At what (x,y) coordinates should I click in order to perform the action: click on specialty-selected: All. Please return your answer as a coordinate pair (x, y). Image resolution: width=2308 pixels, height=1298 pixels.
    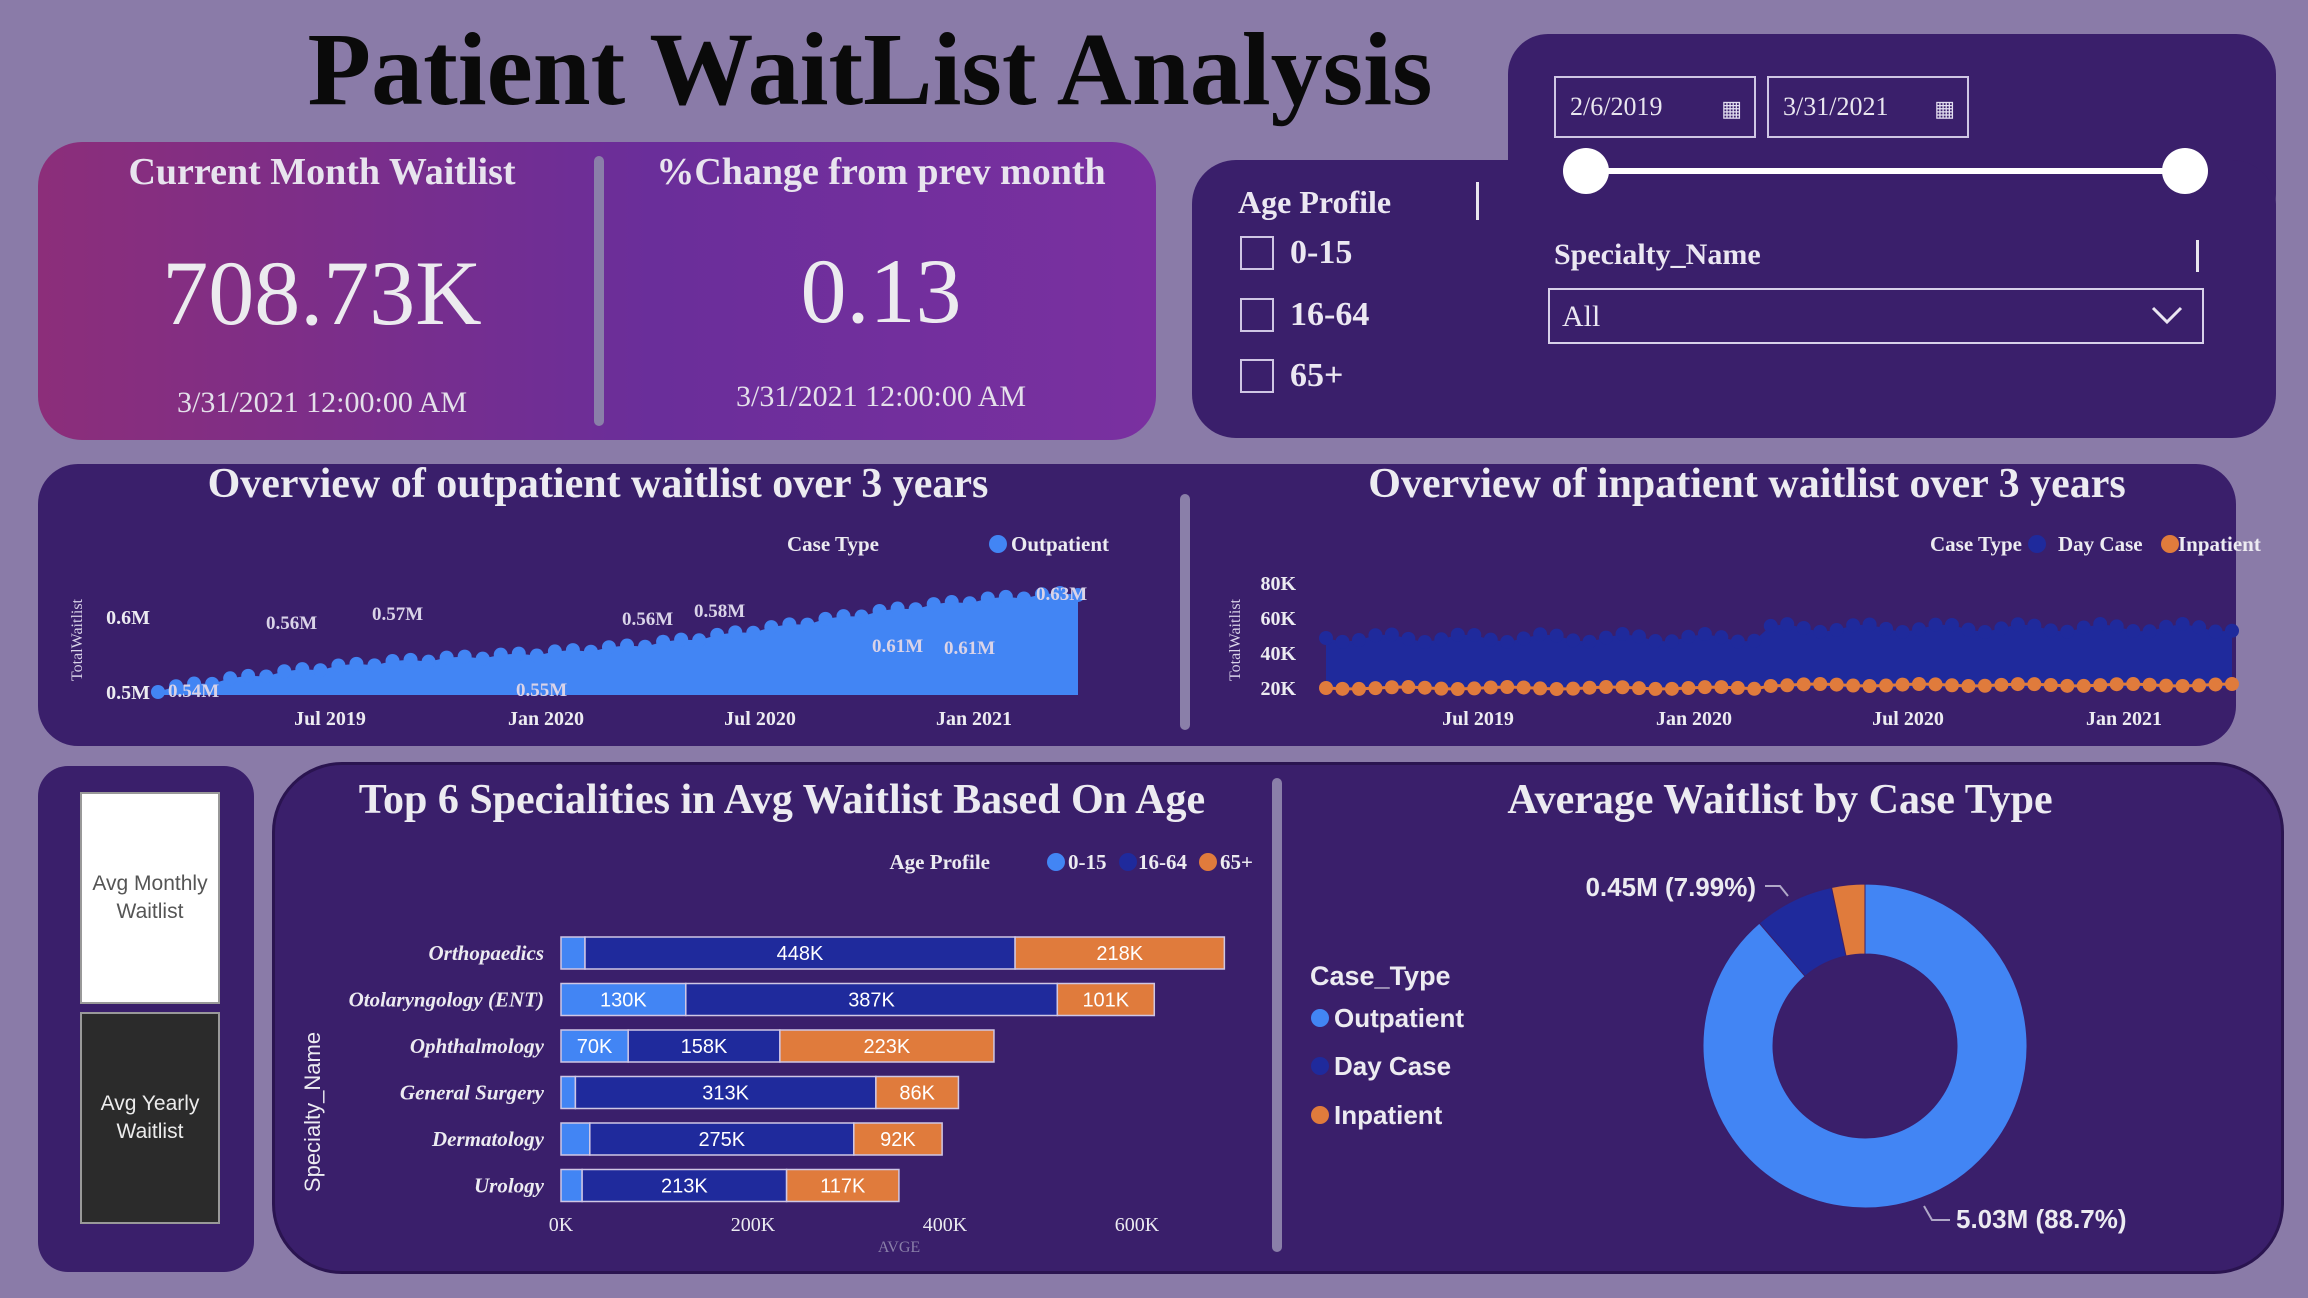
    Looking at the image, I should click on (1581, 316).